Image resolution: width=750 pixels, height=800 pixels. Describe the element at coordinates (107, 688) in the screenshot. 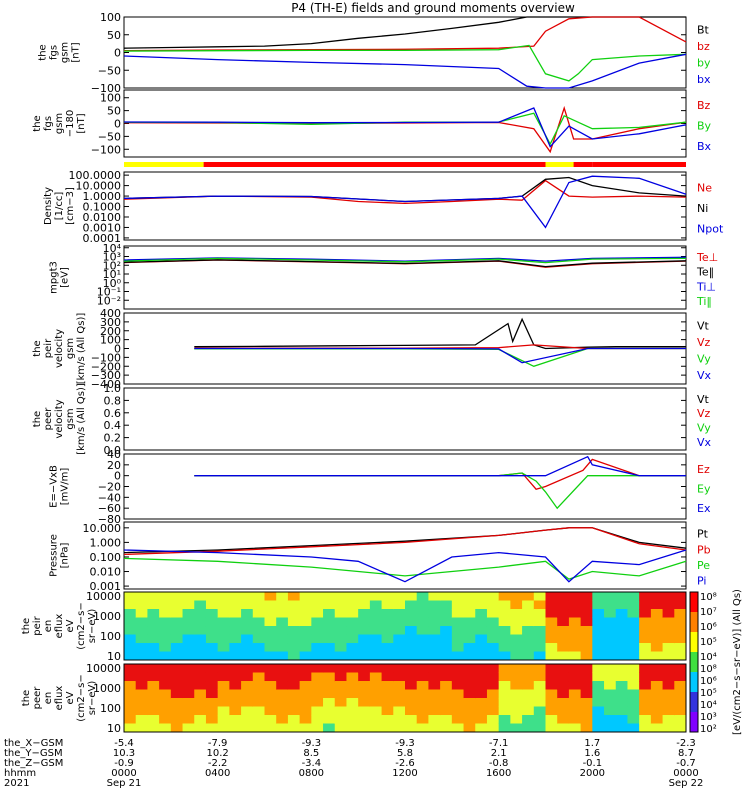

I see `y-tick-label: 1000` at that location.